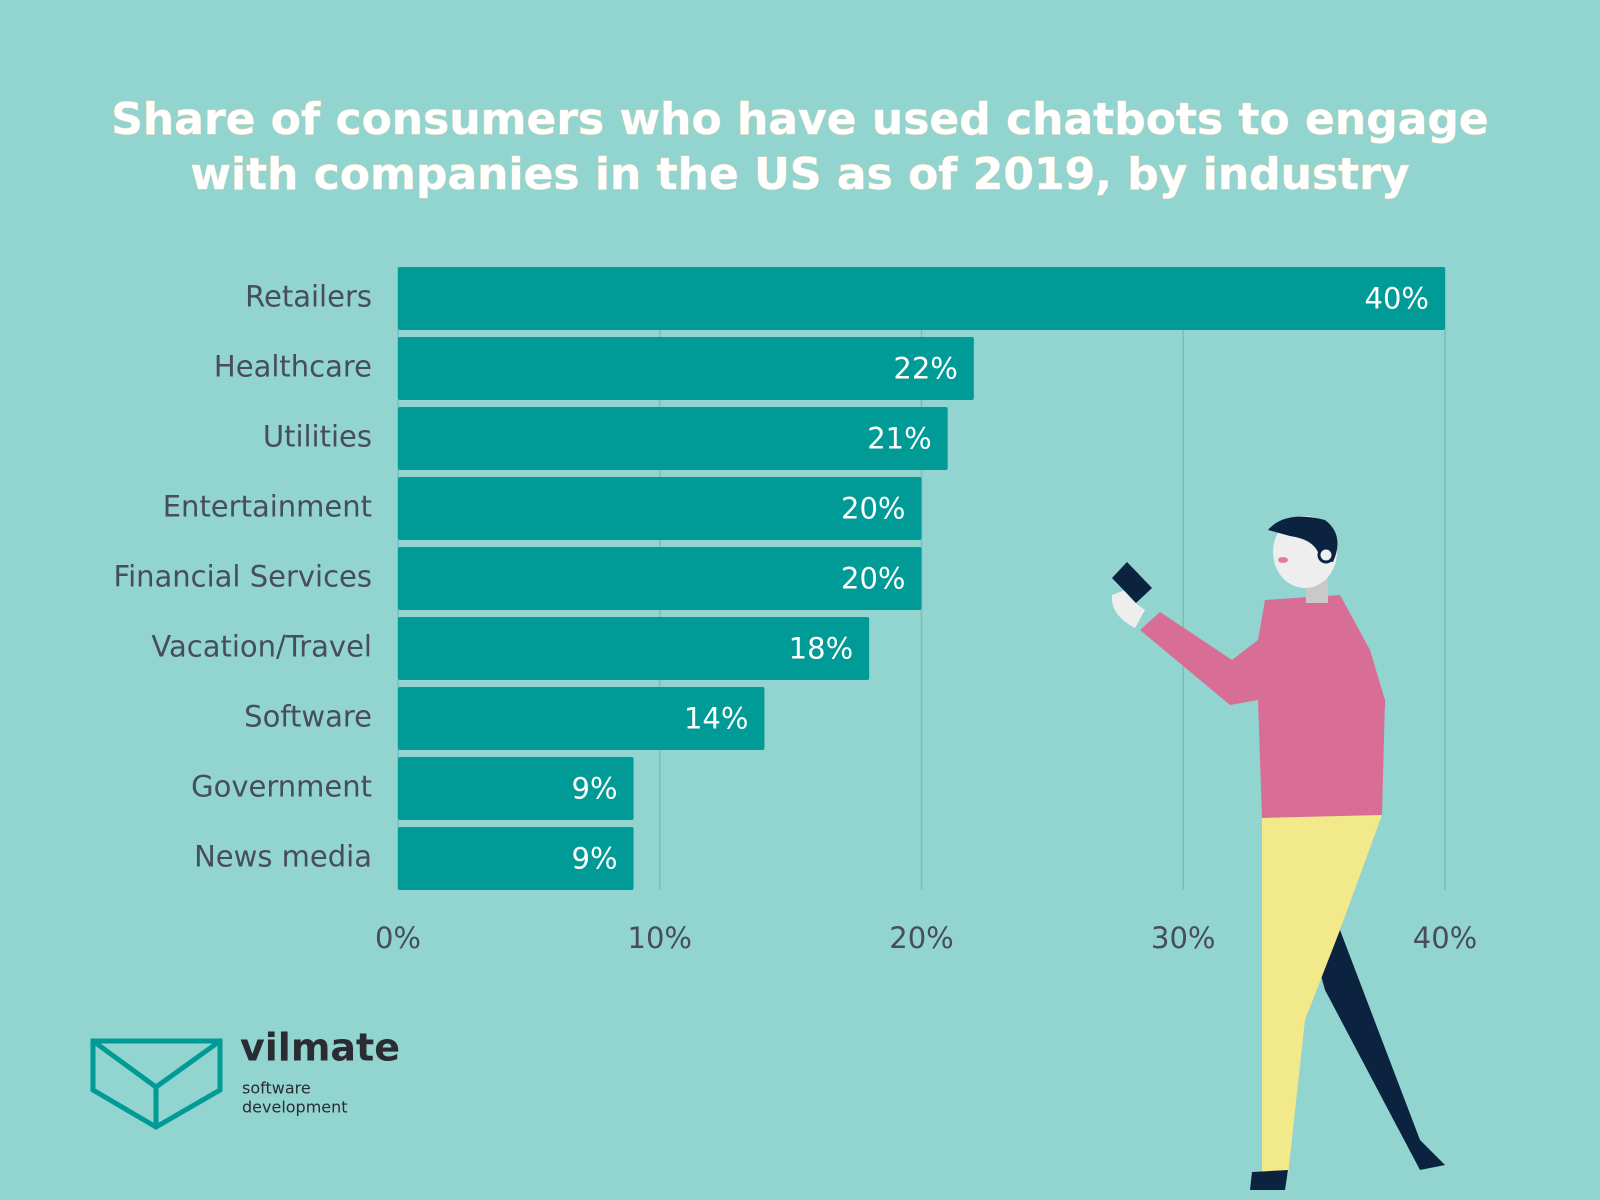  Describe the element at coordinates (308, 297) in the screenshot. I see `y-tick-label: Retailers` at that location.